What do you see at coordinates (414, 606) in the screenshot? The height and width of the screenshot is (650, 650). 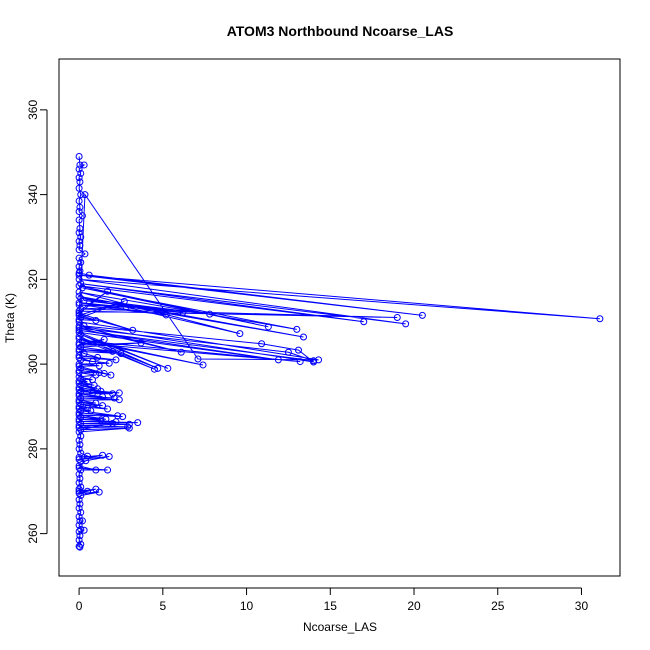 I see `x-tick-label: 20` at bounding box center [414, 606].